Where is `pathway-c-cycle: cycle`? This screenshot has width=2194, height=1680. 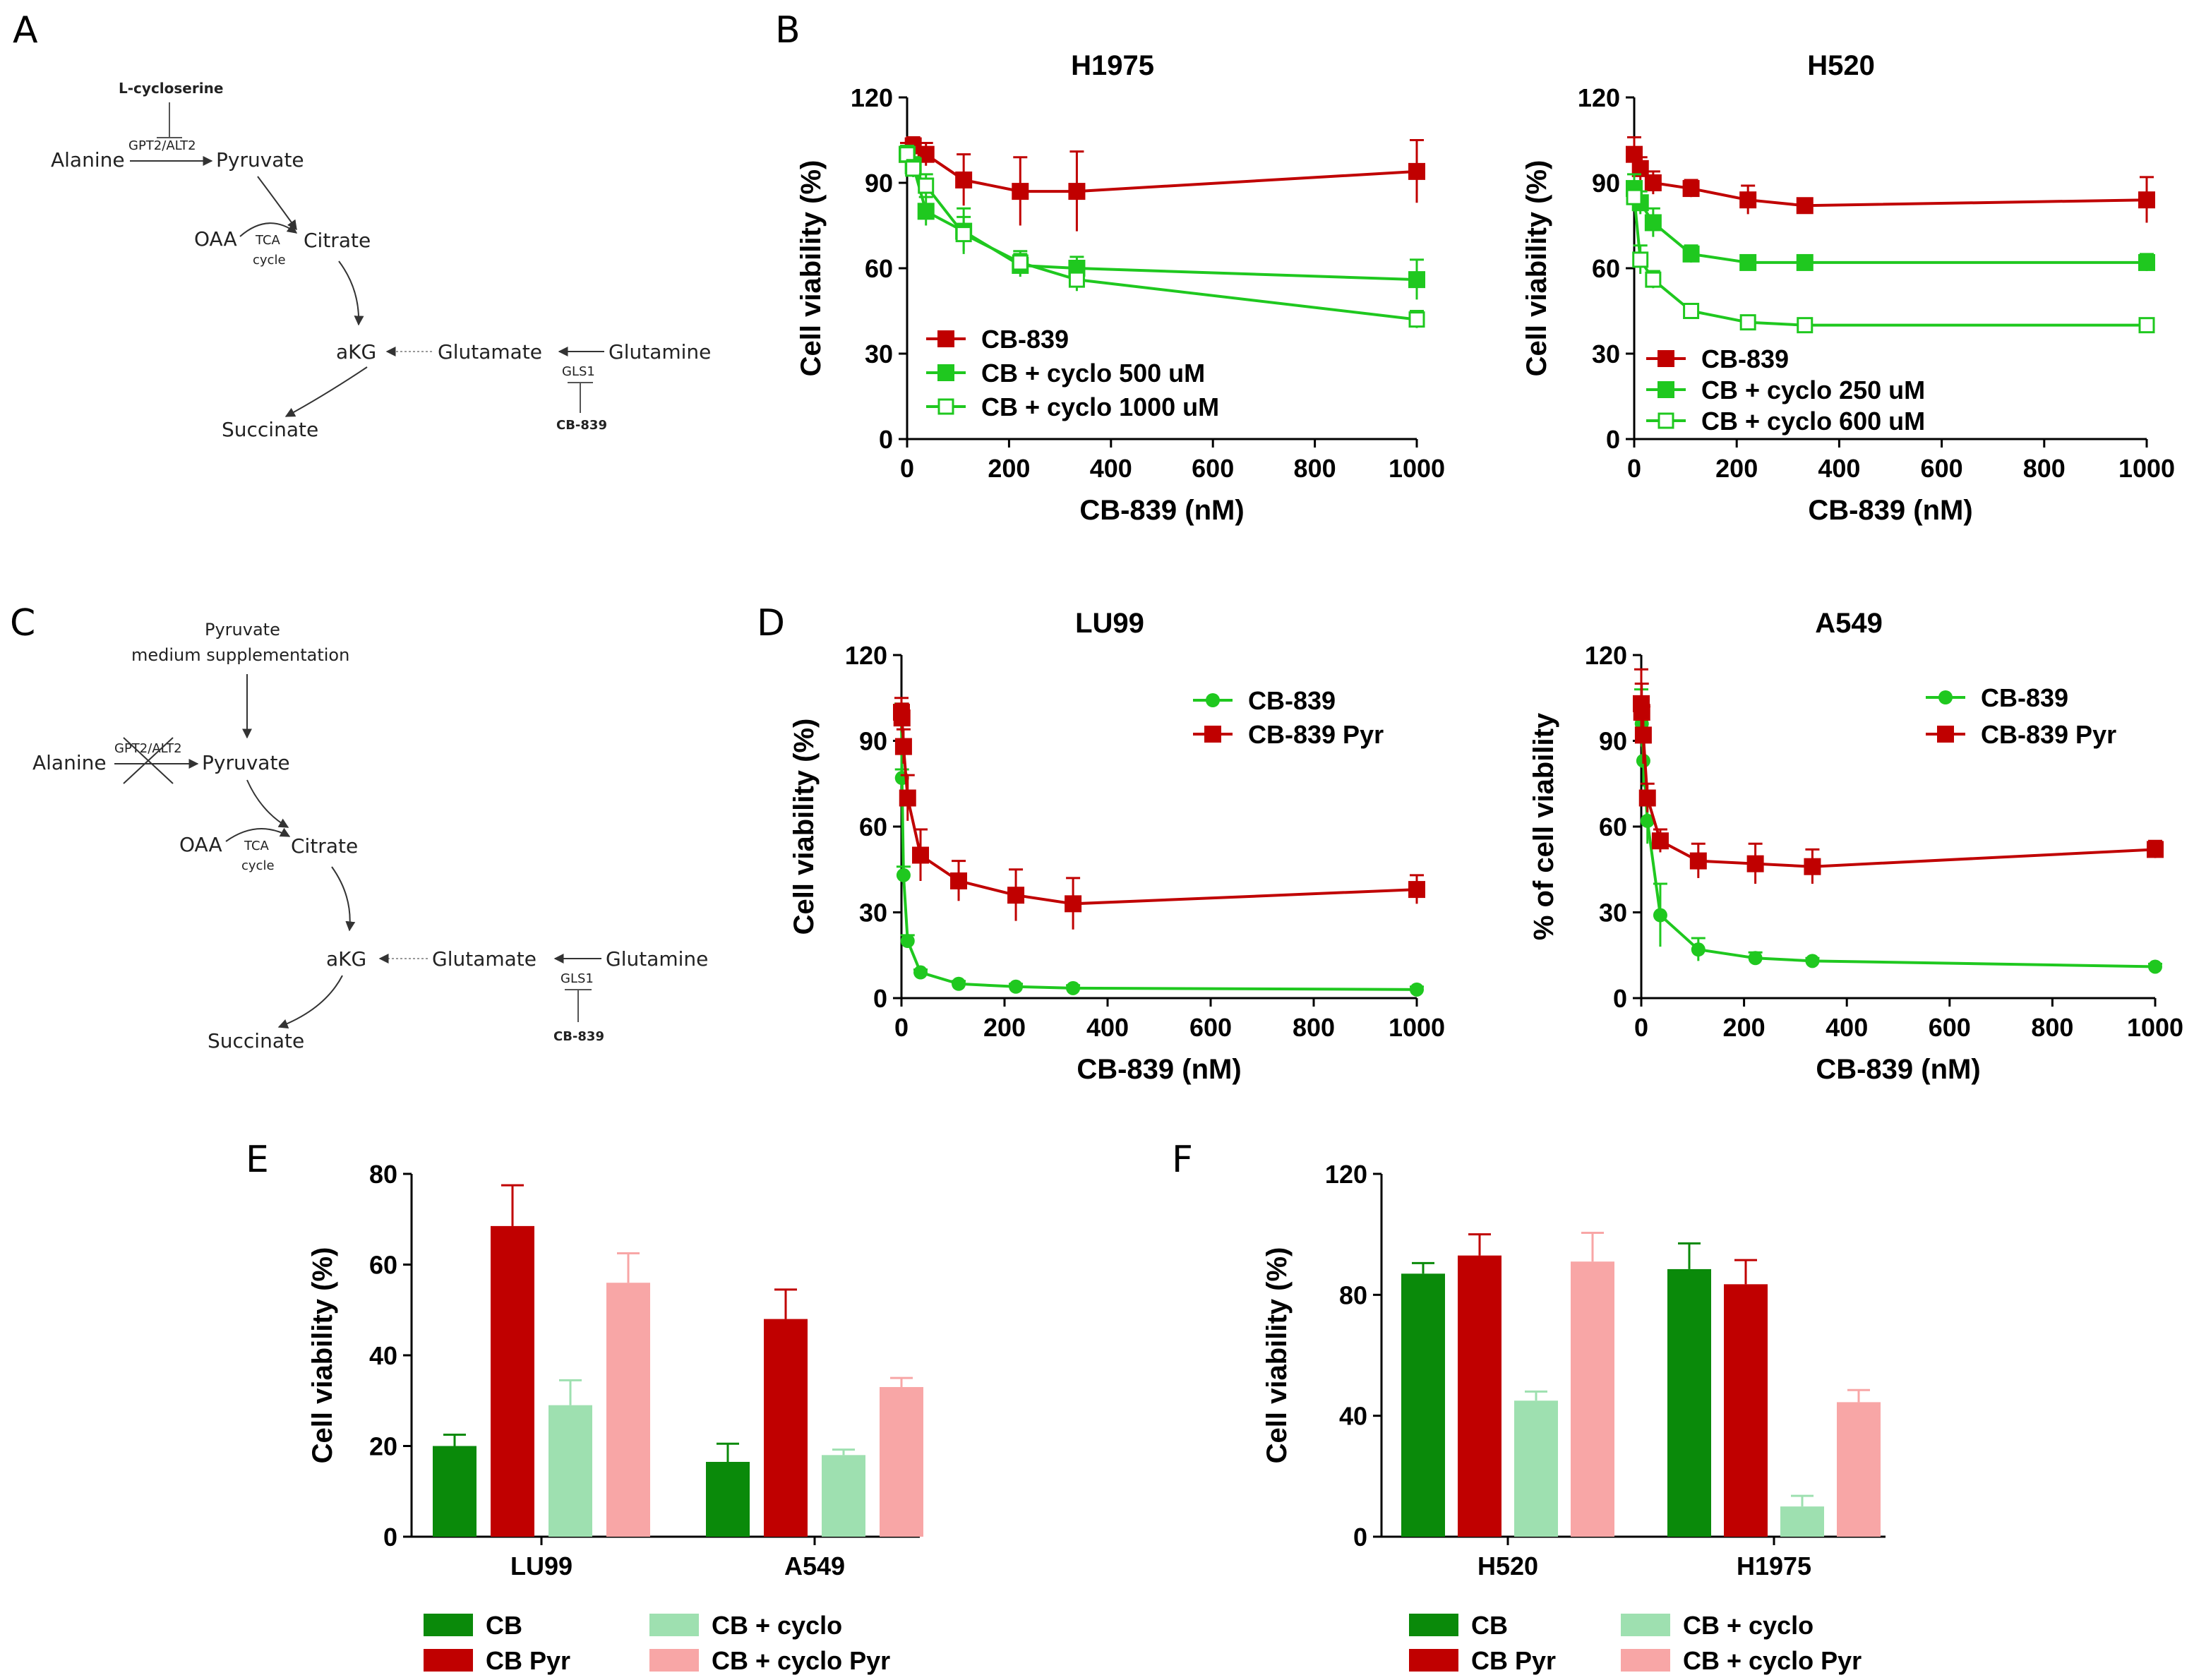 pathway-c-cycle: cycle is located at coordinates (258, 865).